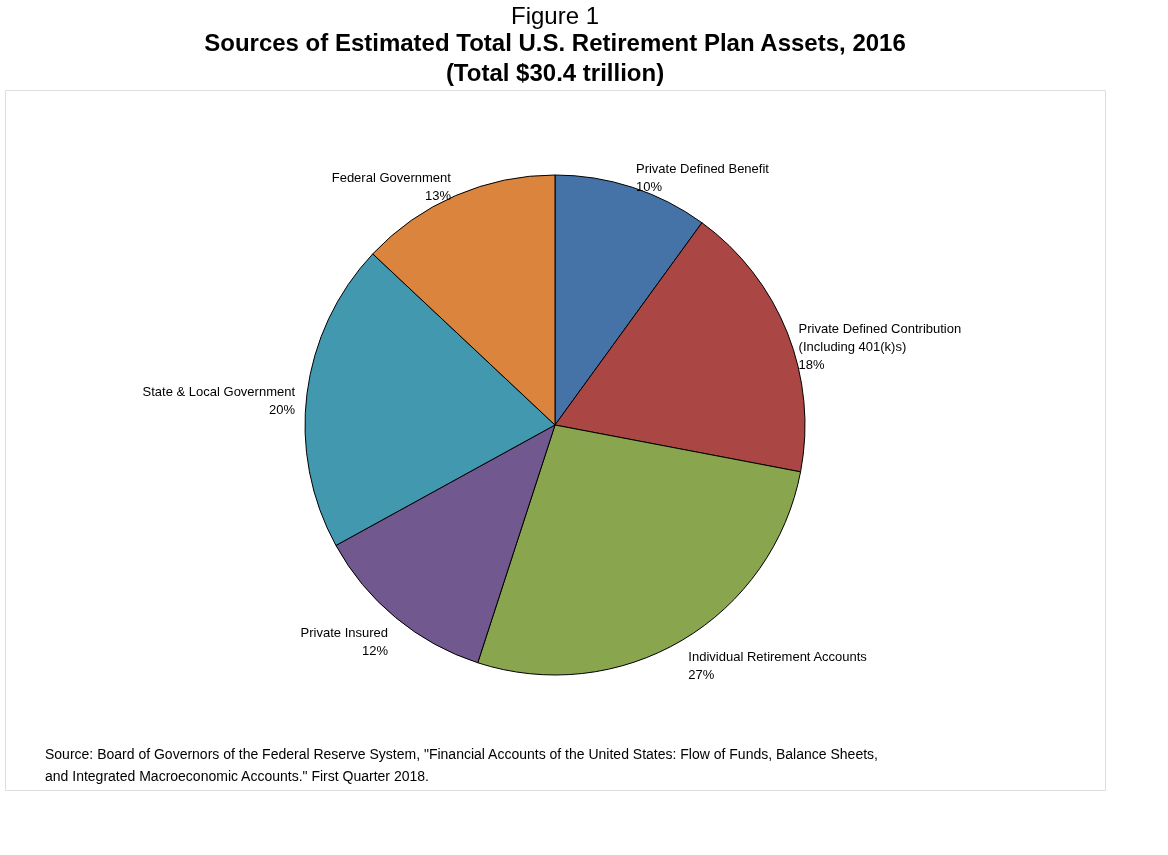 This screenshot has height=855, width=1168. I want to click on data-label: 10%, so click(649, 186).